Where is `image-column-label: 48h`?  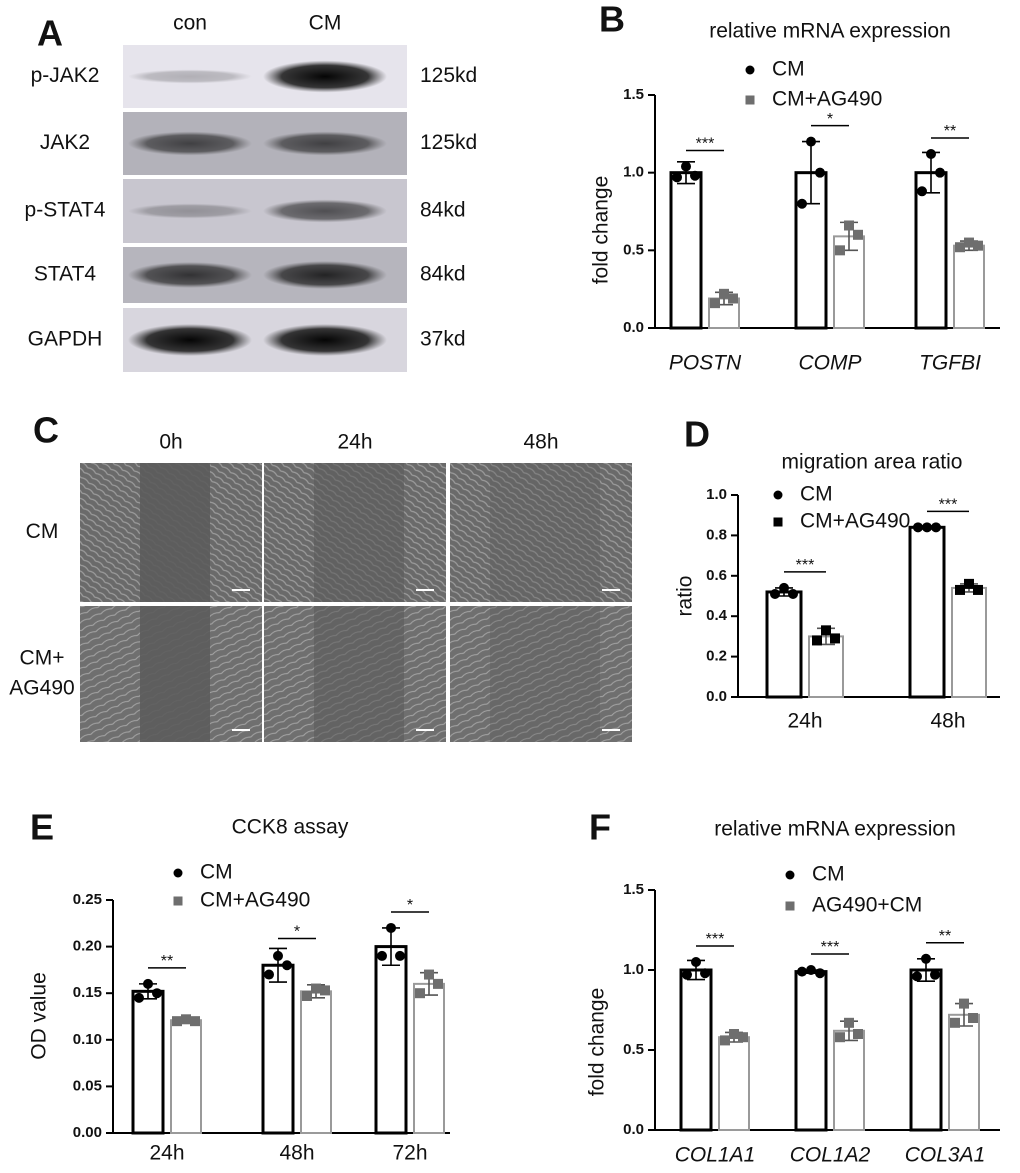
image-column-label: 48h is located at coordinates (540, 442).